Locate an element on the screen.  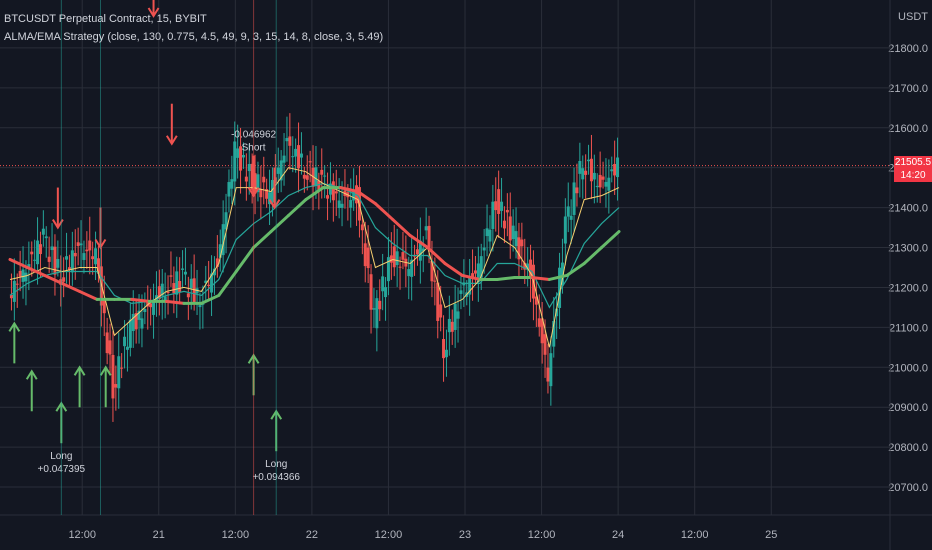
y-tick-label: 21400.0 is located at coordinates (908, 209).